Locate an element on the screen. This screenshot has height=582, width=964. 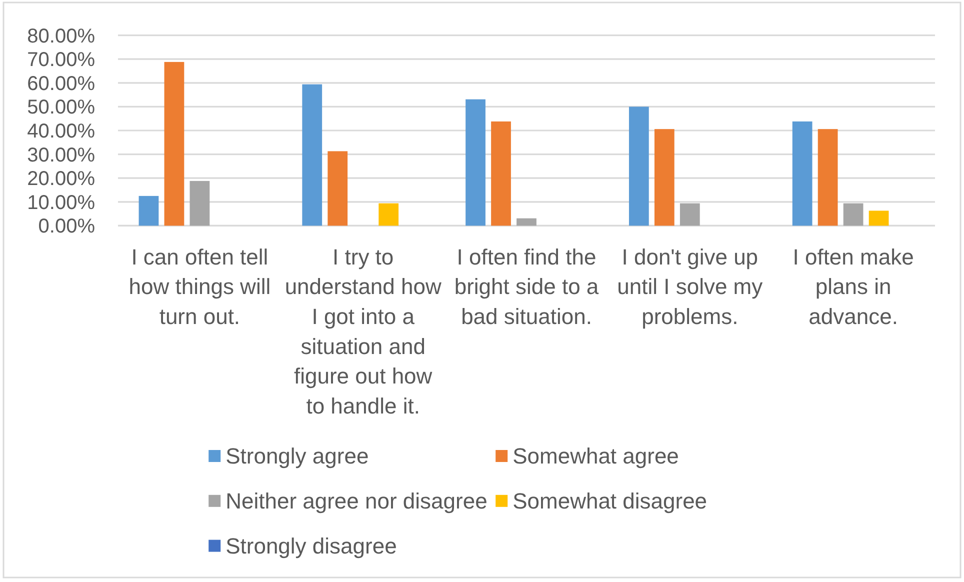
y-tick-label: 60.00% is located at coordinates (61, 83).